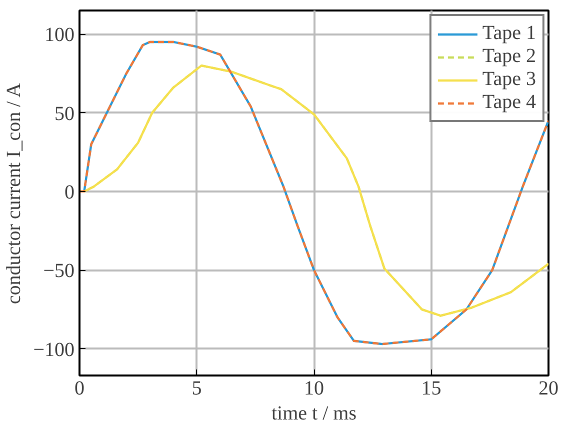 The image size is (562, 427). I want to click on legend-label: Tape 2, so click(509, 56).